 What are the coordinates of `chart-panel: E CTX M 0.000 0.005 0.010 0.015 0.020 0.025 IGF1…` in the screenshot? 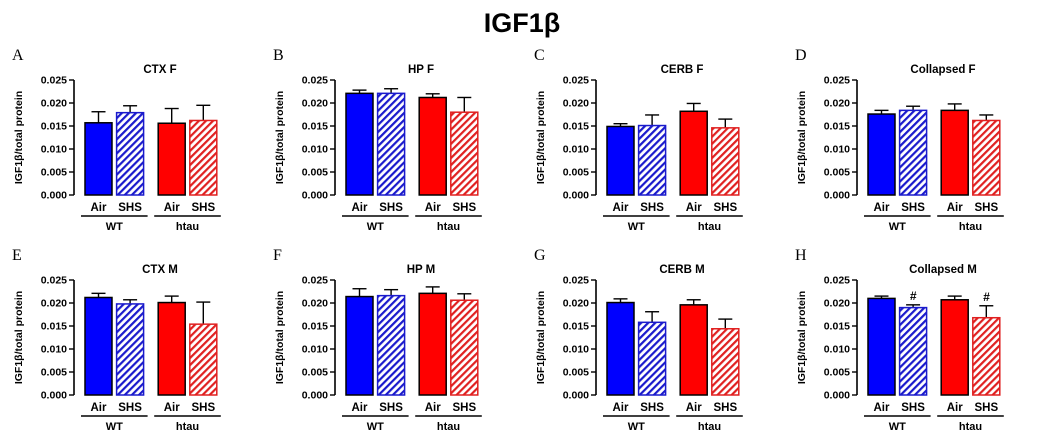 It's located at (116, 340).